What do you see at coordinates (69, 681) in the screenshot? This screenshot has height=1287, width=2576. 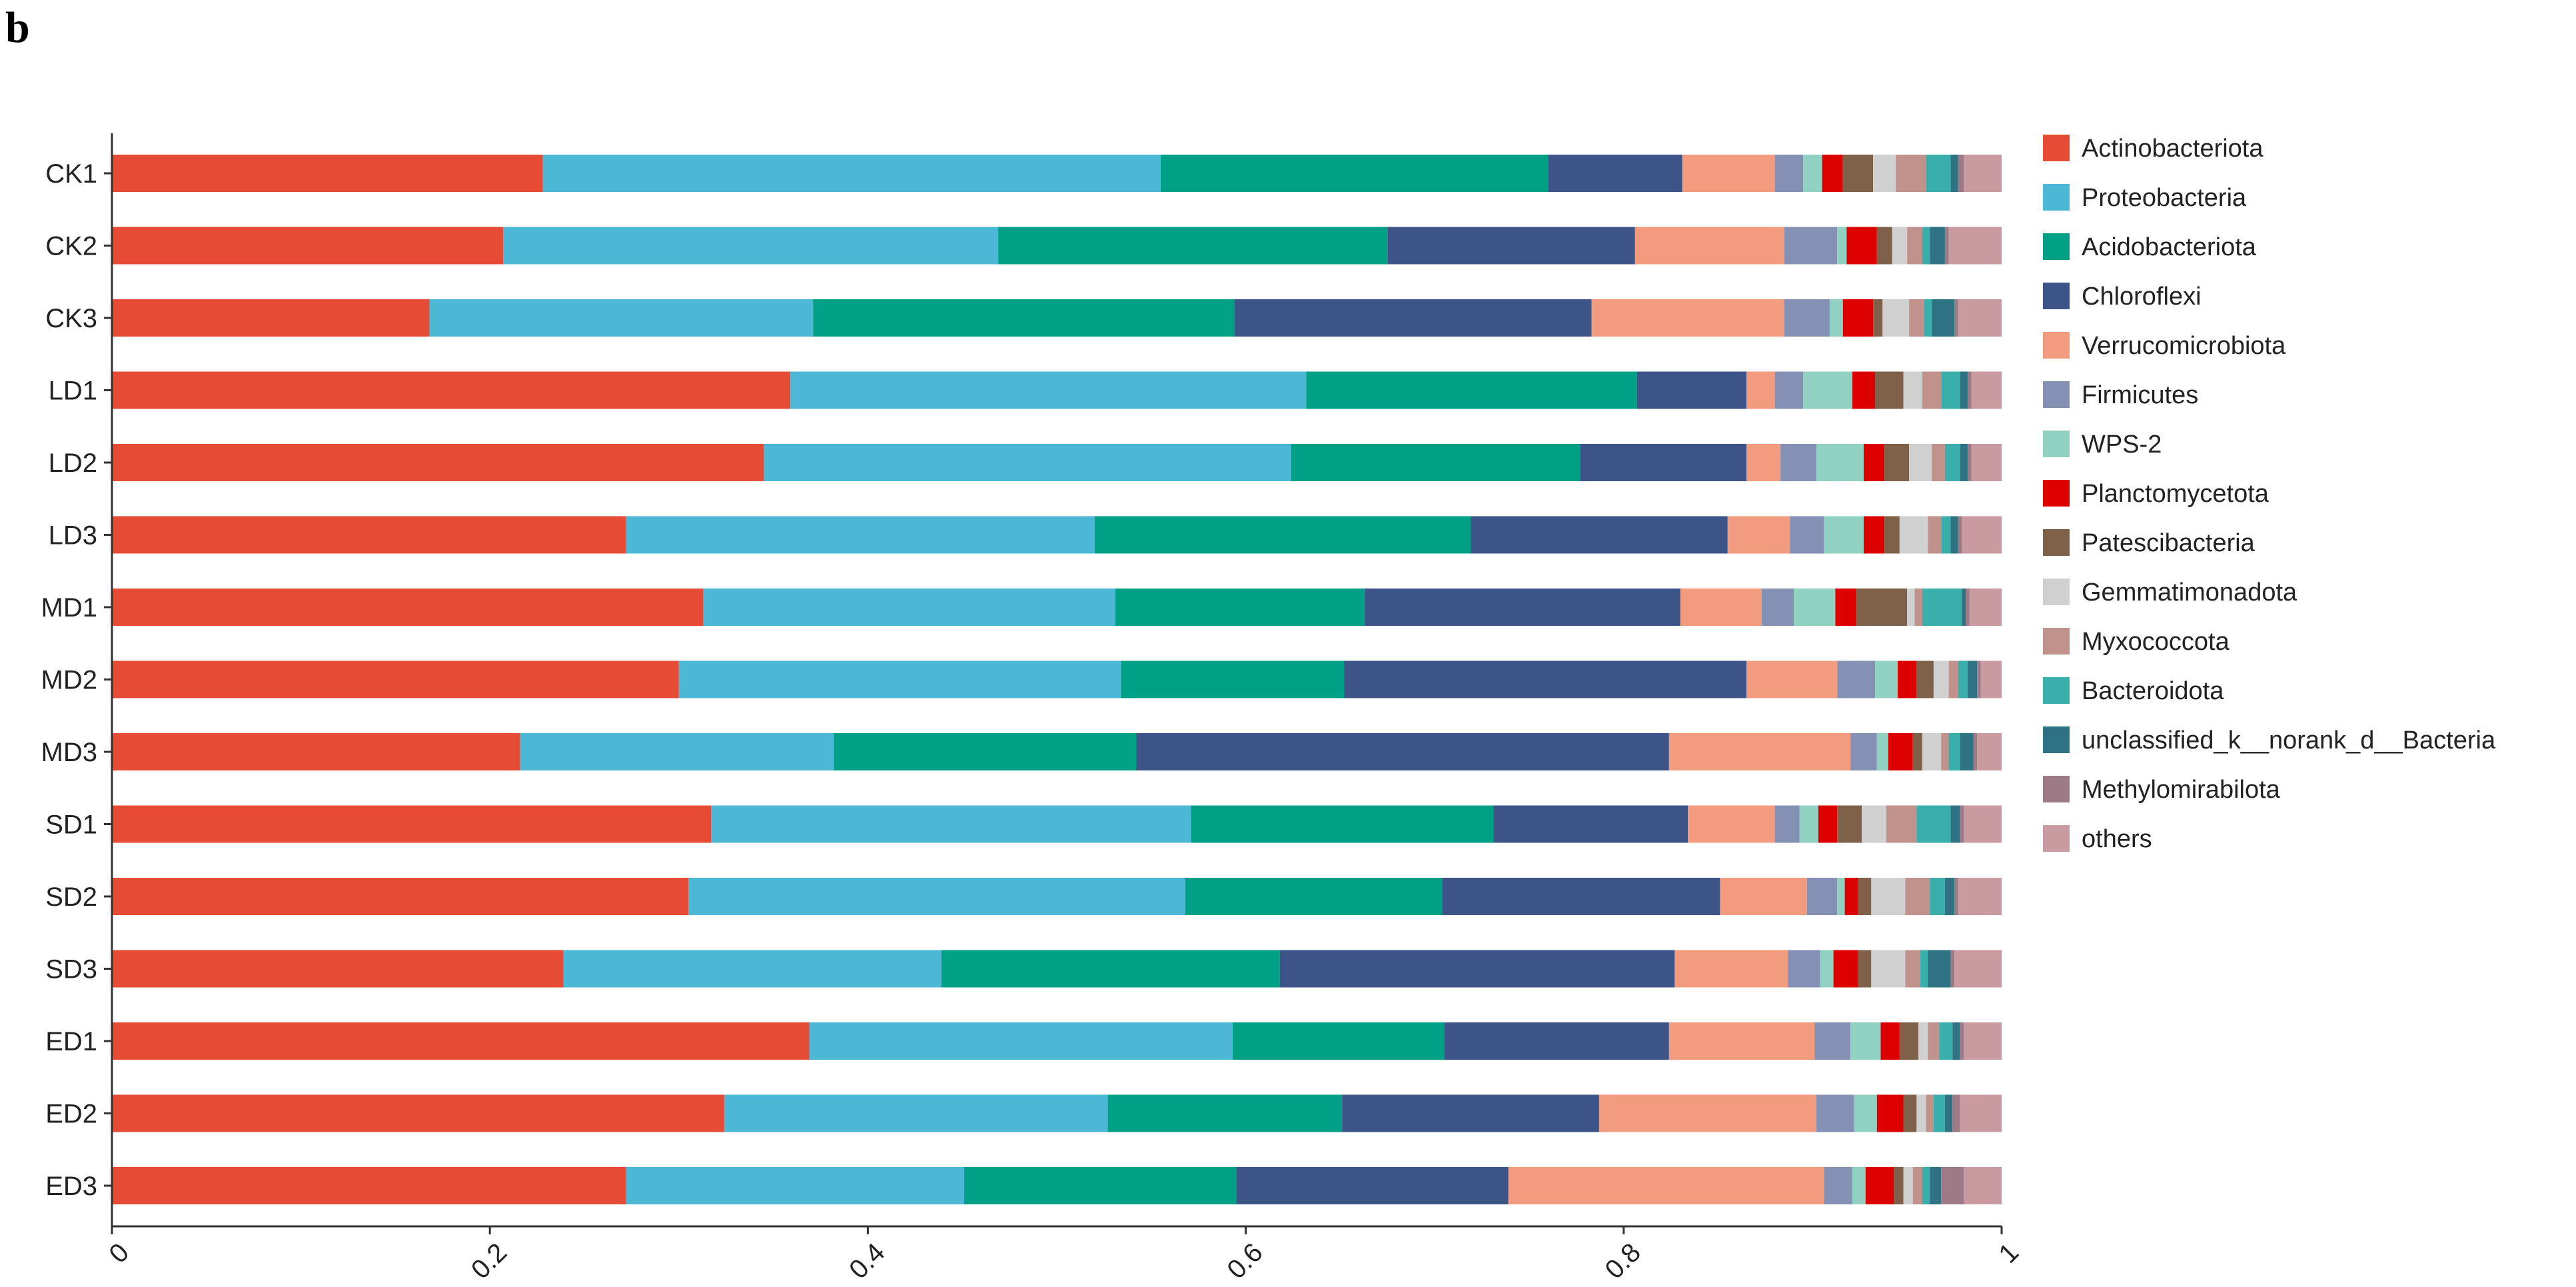 I see `category-label: MD2` at bounding box center [69, 681].